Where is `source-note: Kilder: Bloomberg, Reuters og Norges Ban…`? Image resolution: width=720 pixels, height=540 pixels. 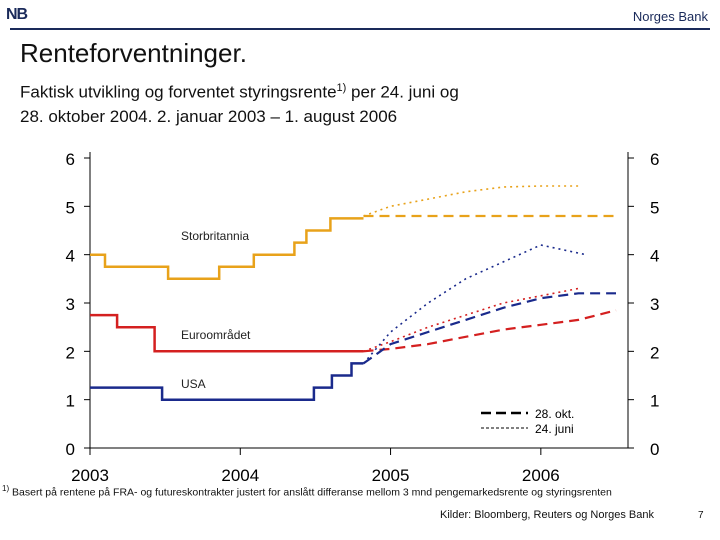
source-note: Kilder: Bloomberg, Reuters og Norges Ban… is located at coordinates (547, 515).